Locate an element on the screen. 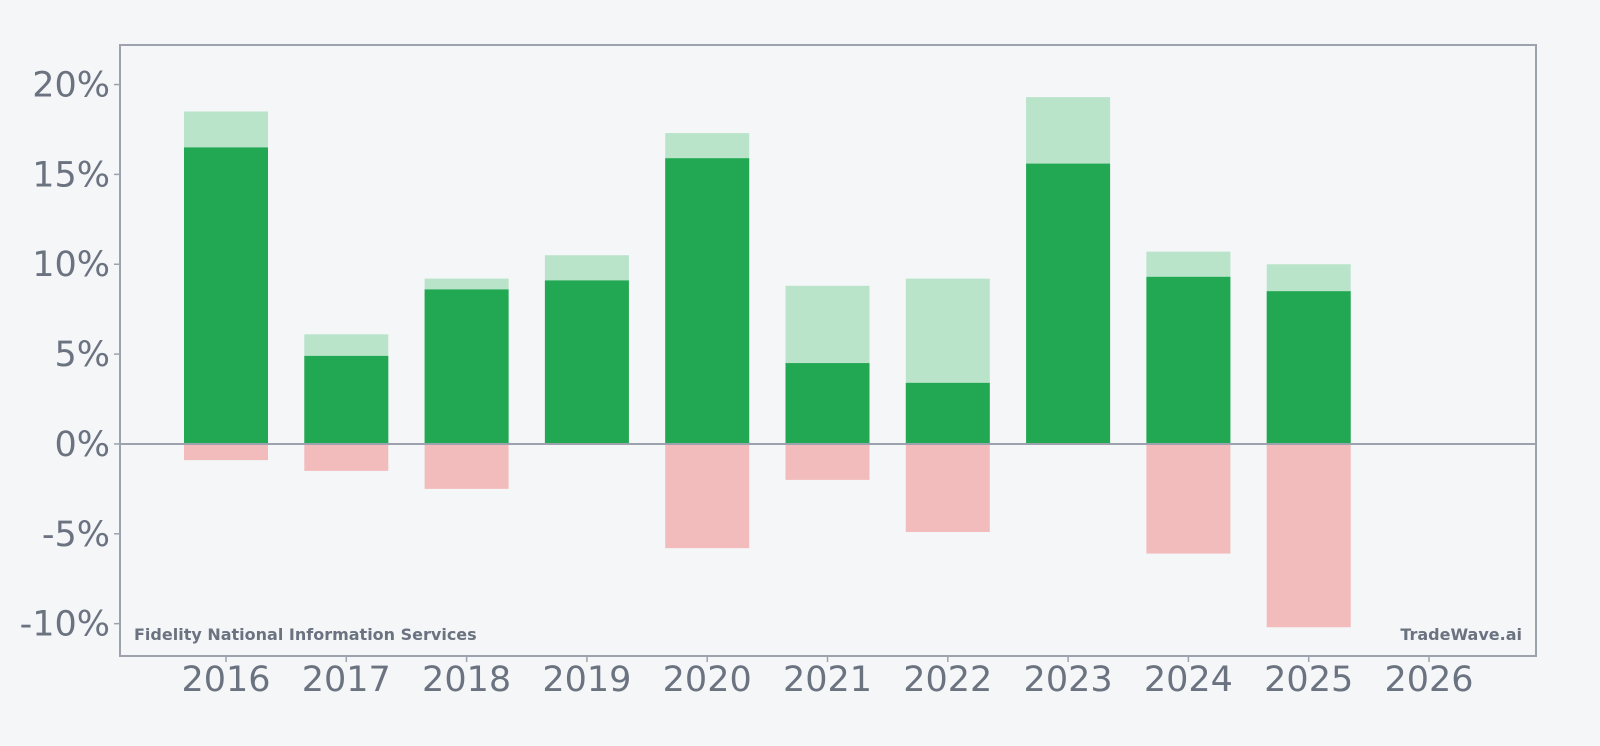  bar-main-2019 is located at coordinates (586, 362).